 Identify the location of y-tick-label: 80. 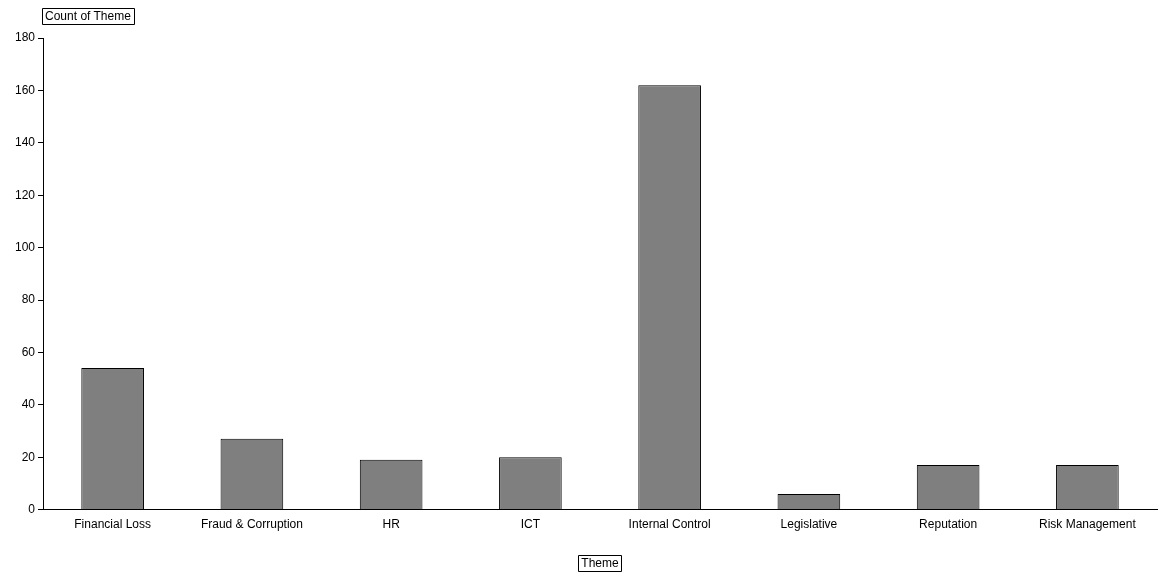
(28, 299).